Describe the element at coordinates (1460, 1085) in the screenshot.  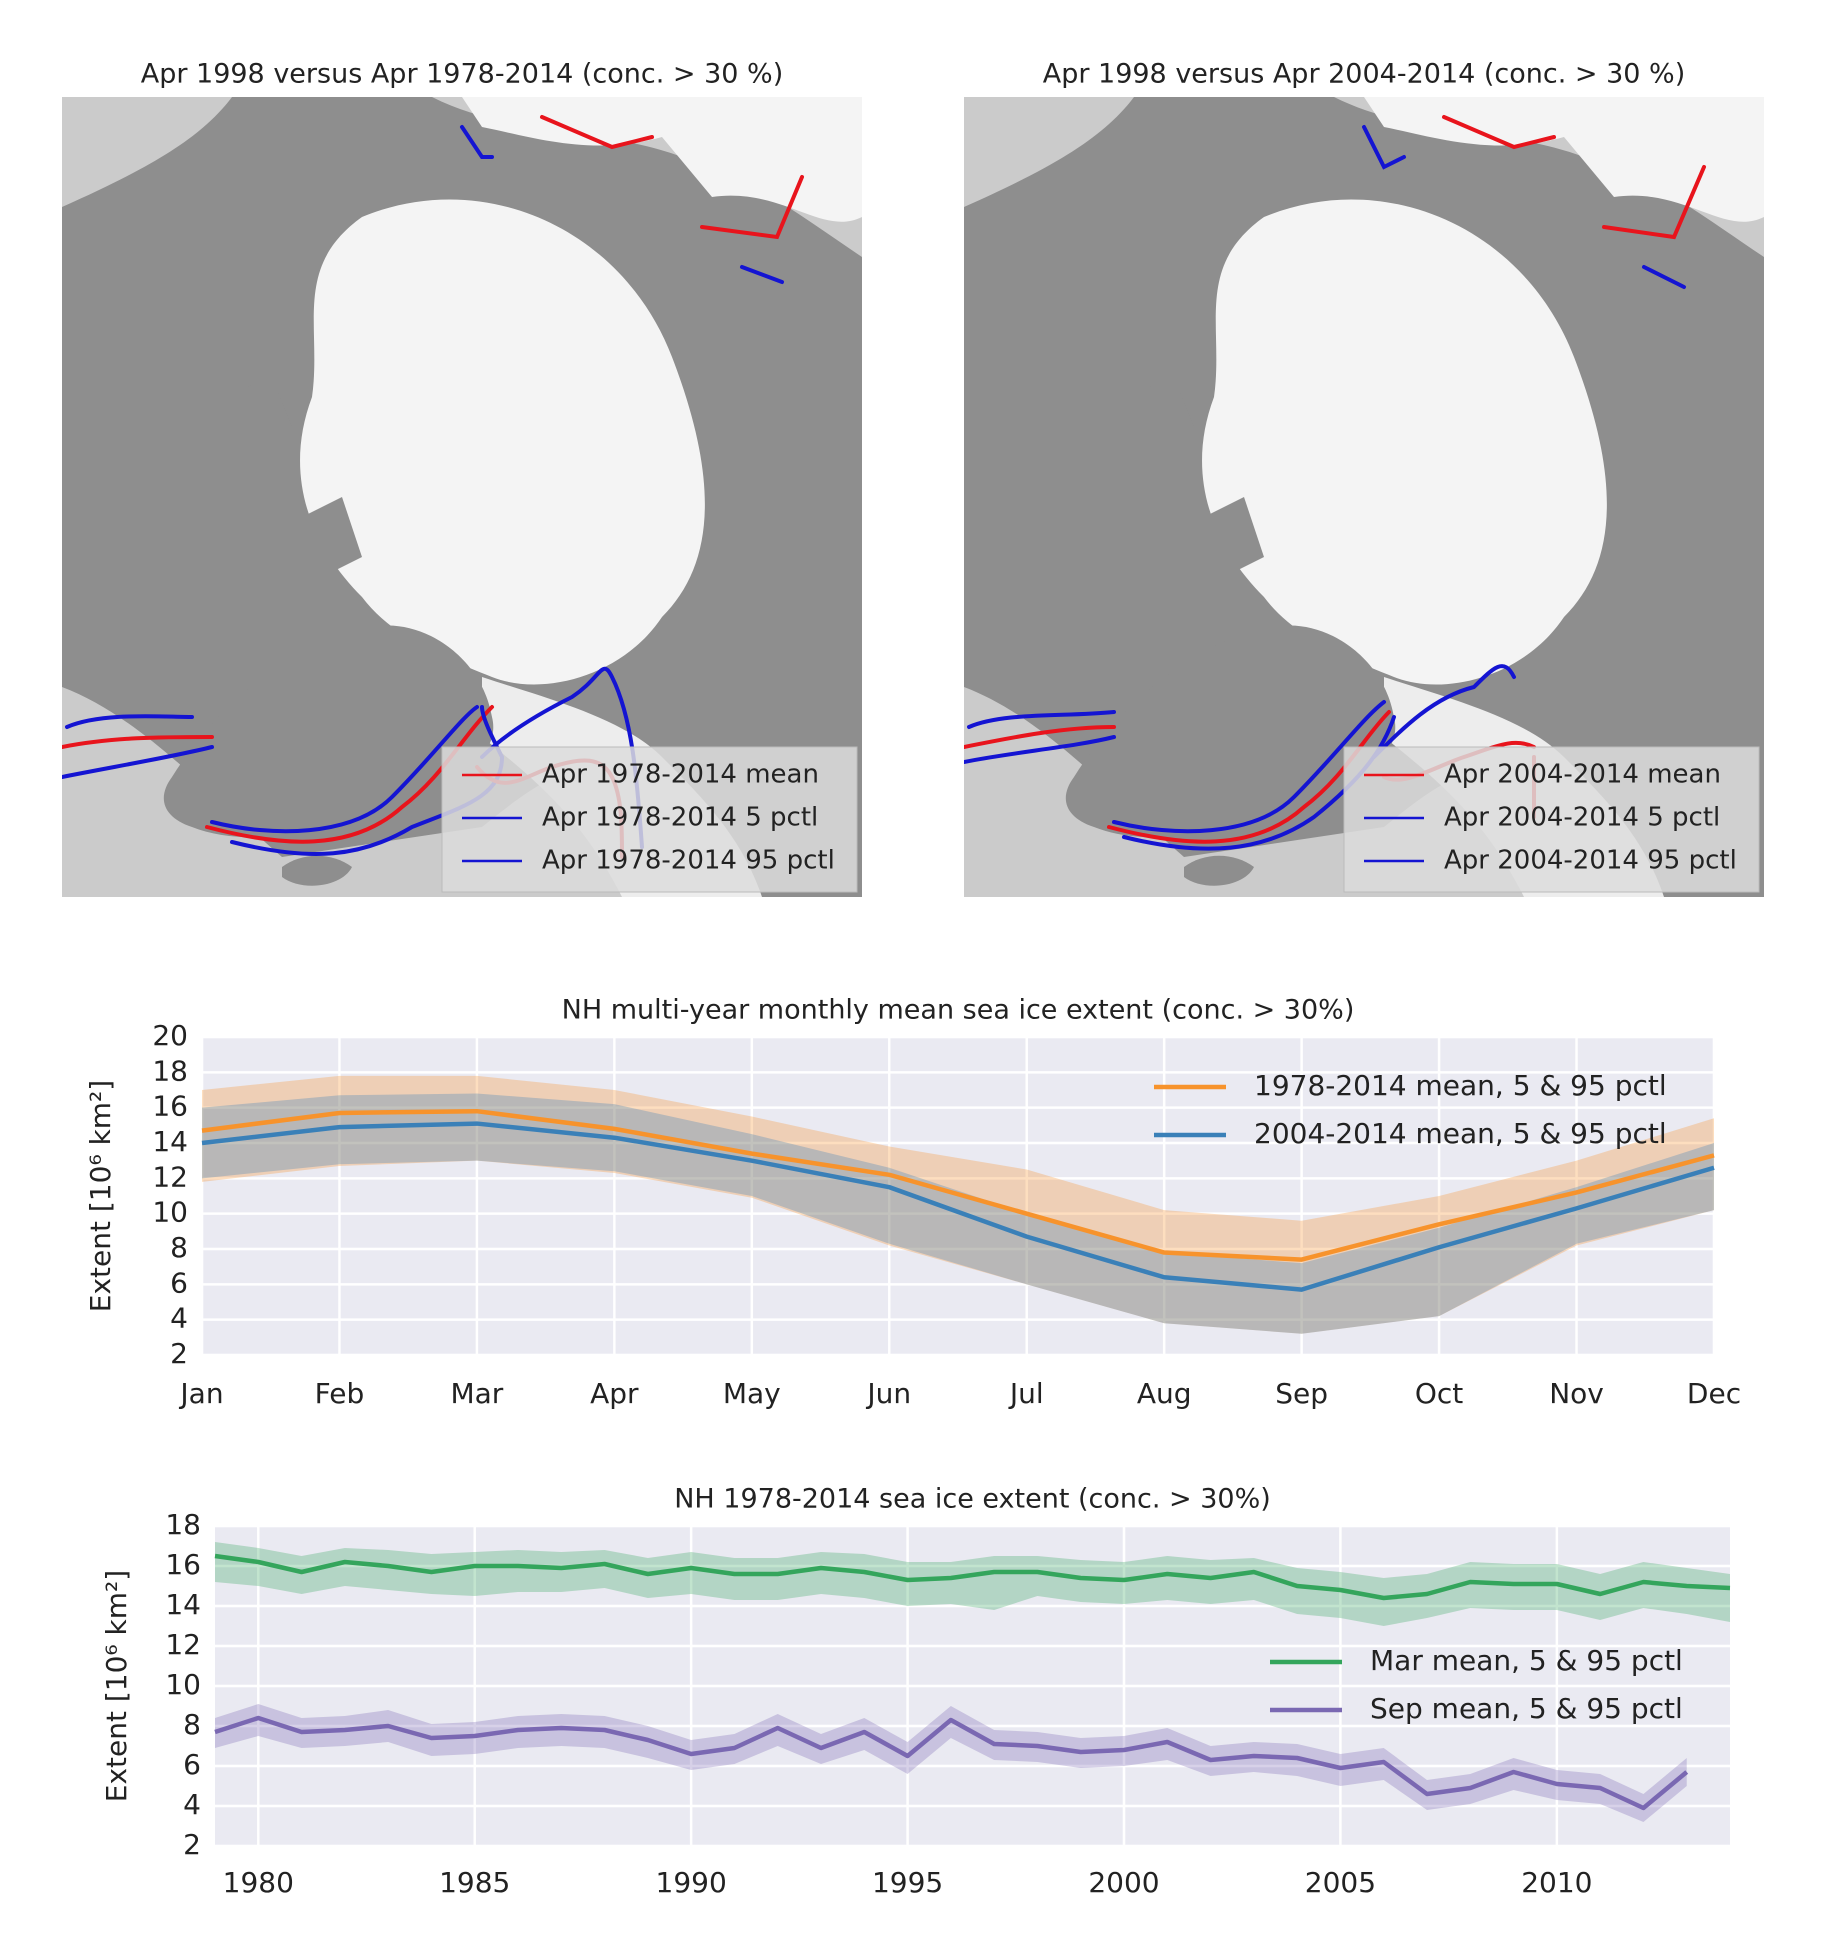
I see `legend-label: 1978-2014 mean, 5 & 95 pctl` at that location.